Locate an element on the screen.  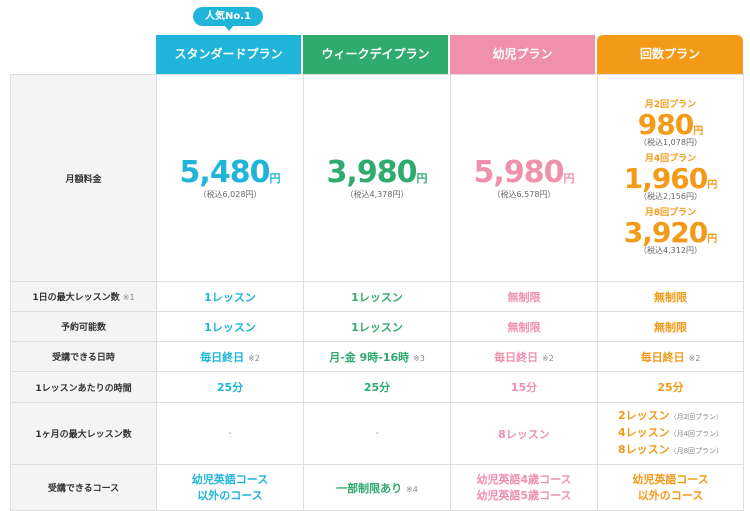
row-label: 月額料金 is located at coordinates (83, 178).